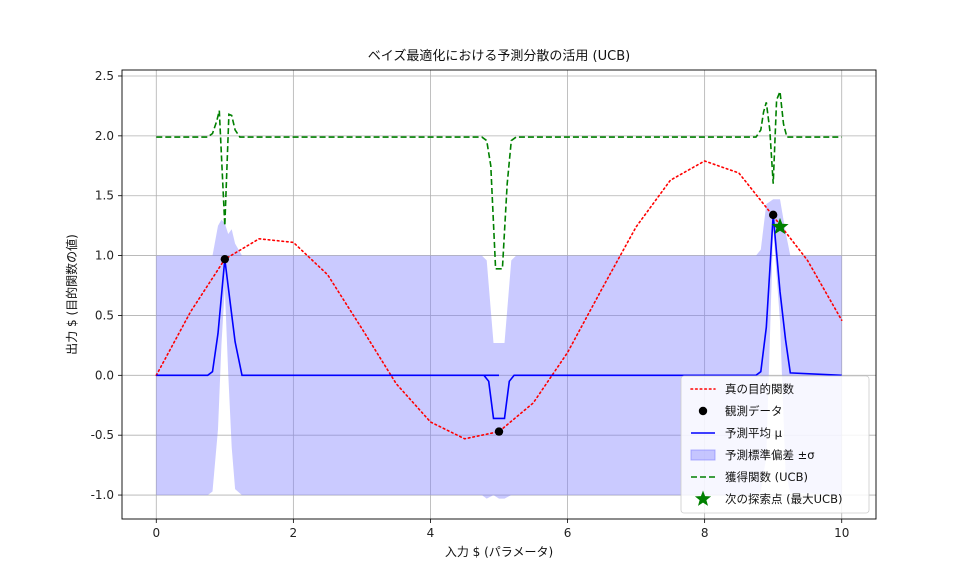 The height and width of the screenshot is (583, 972). What do you see at coordinates (770, 455) in the screenshot?
I see `legend-label: 予測標準偏差 ±σ` at bounding box center [770, 455].